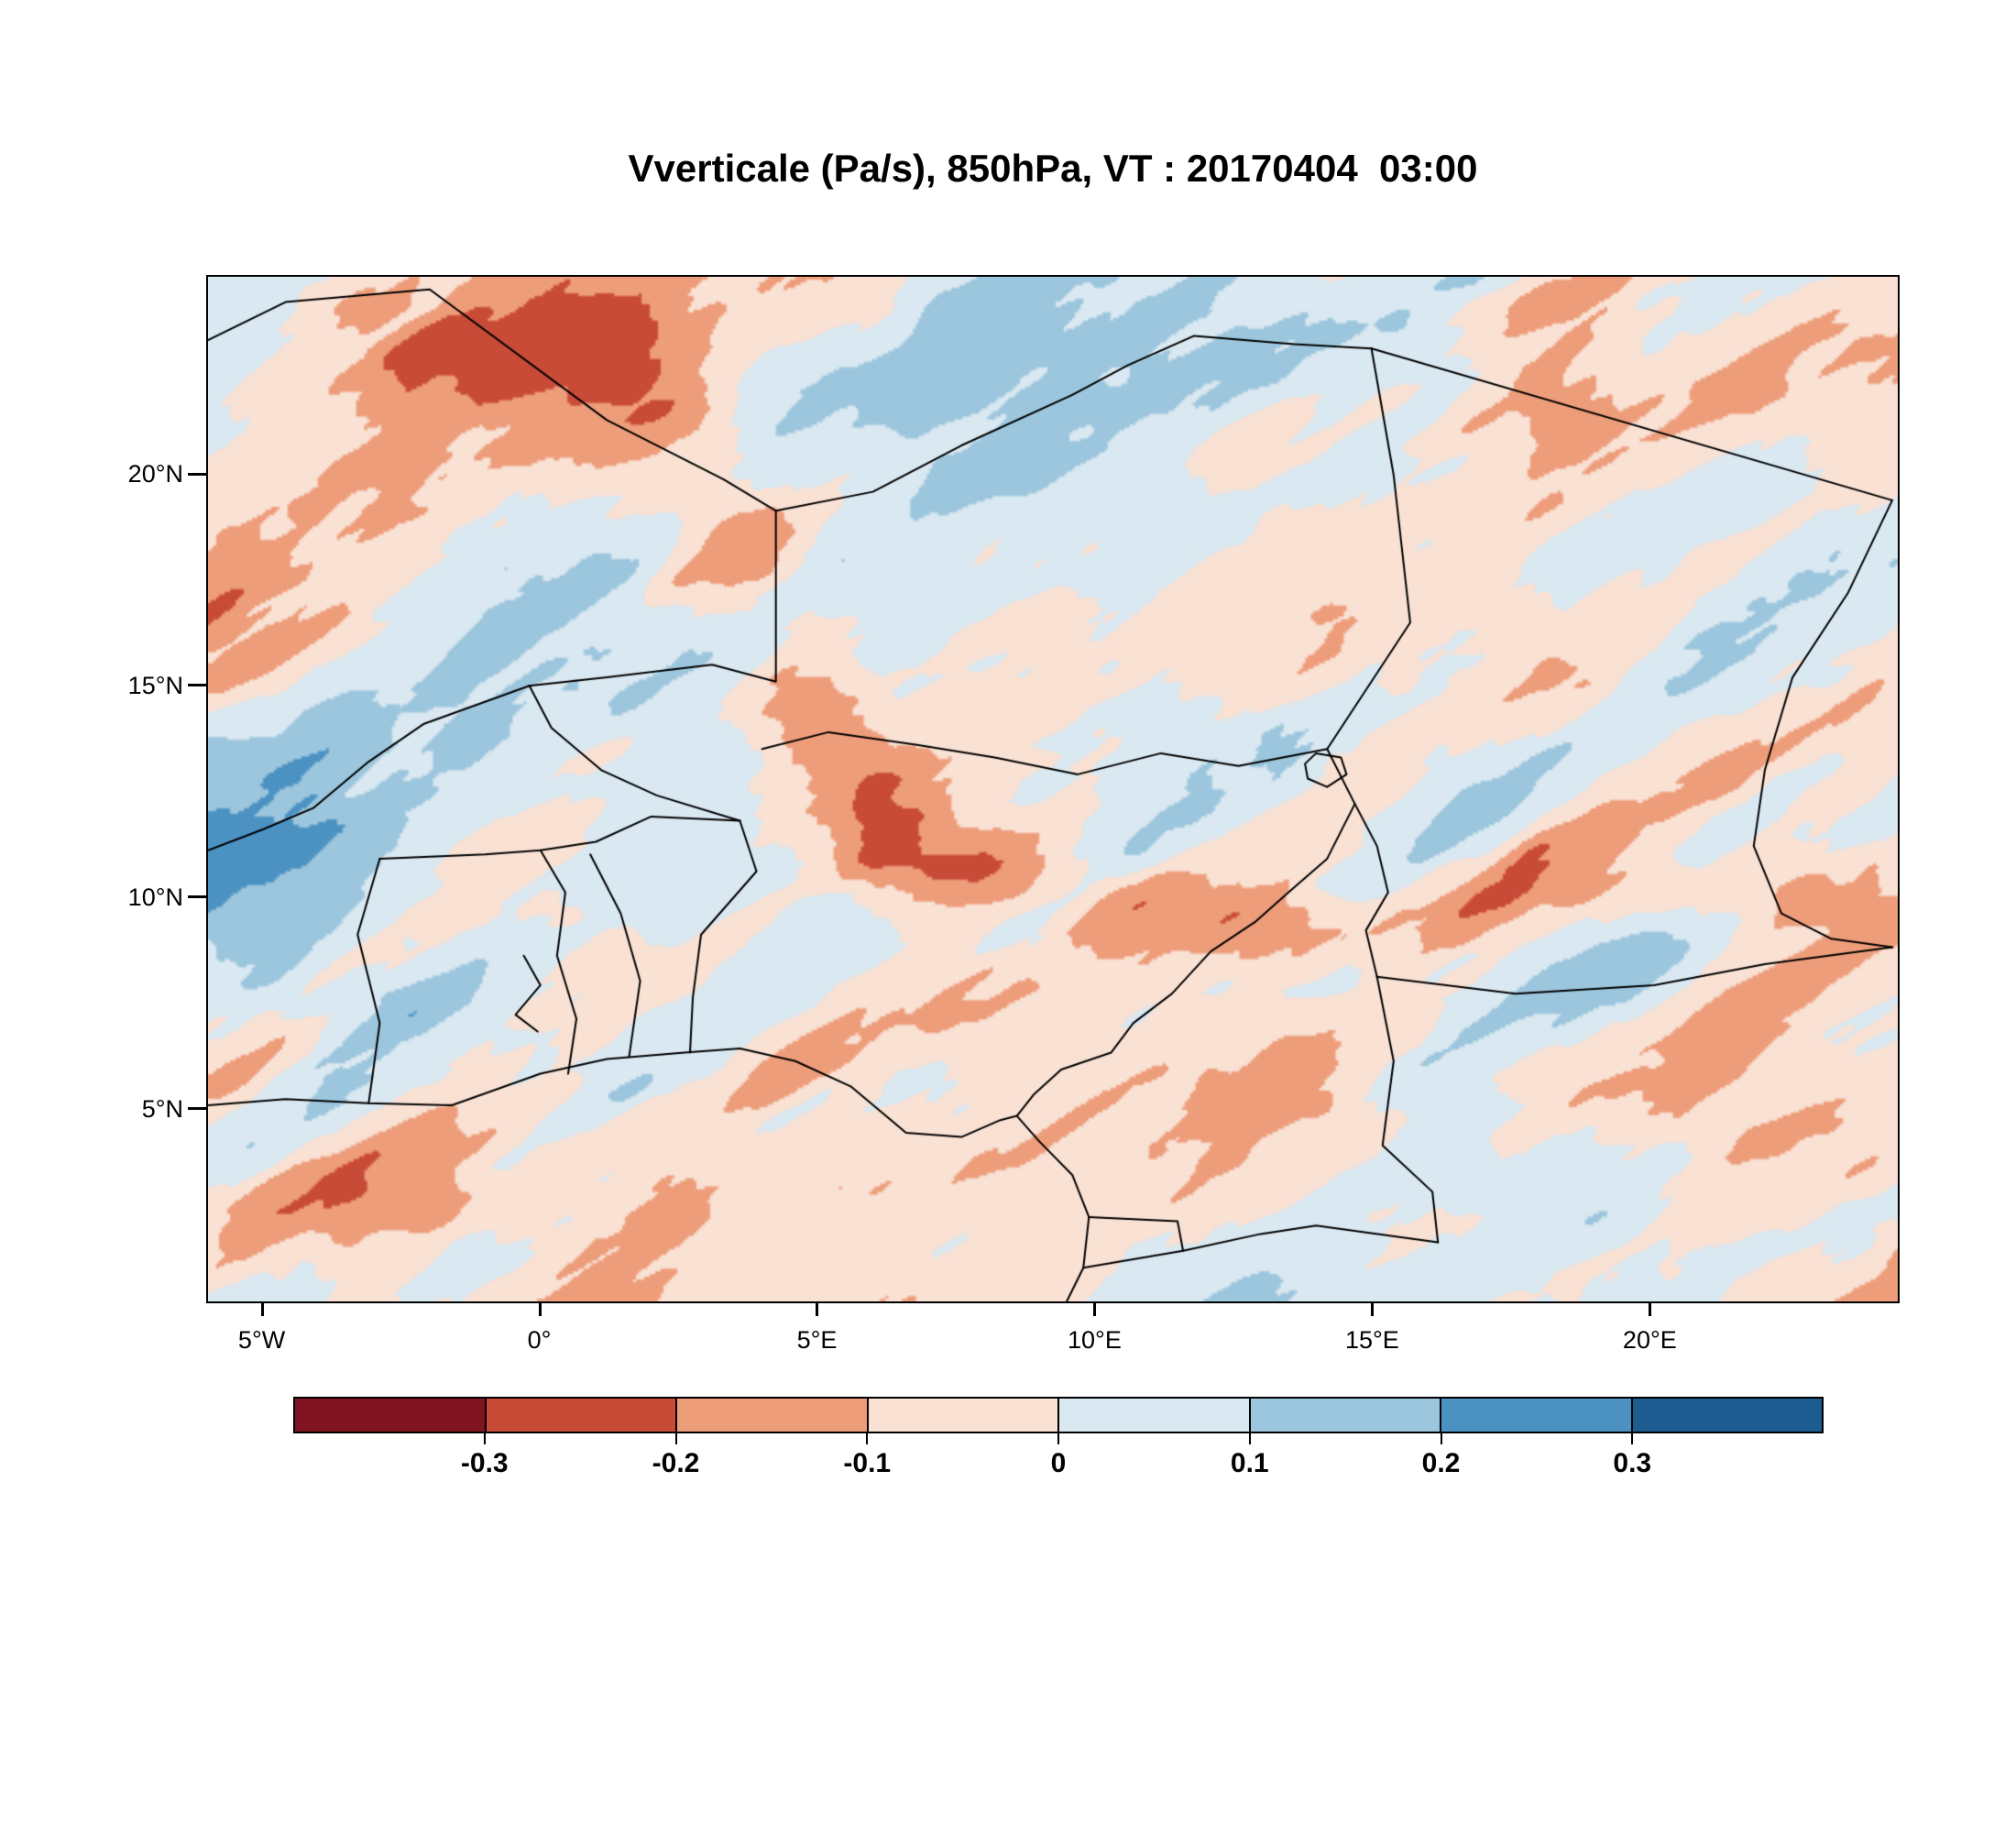  Describe the element at coordinates (484, 1463) in the screenshot. I see `colorbar-tick-label: -0.3` at that location.